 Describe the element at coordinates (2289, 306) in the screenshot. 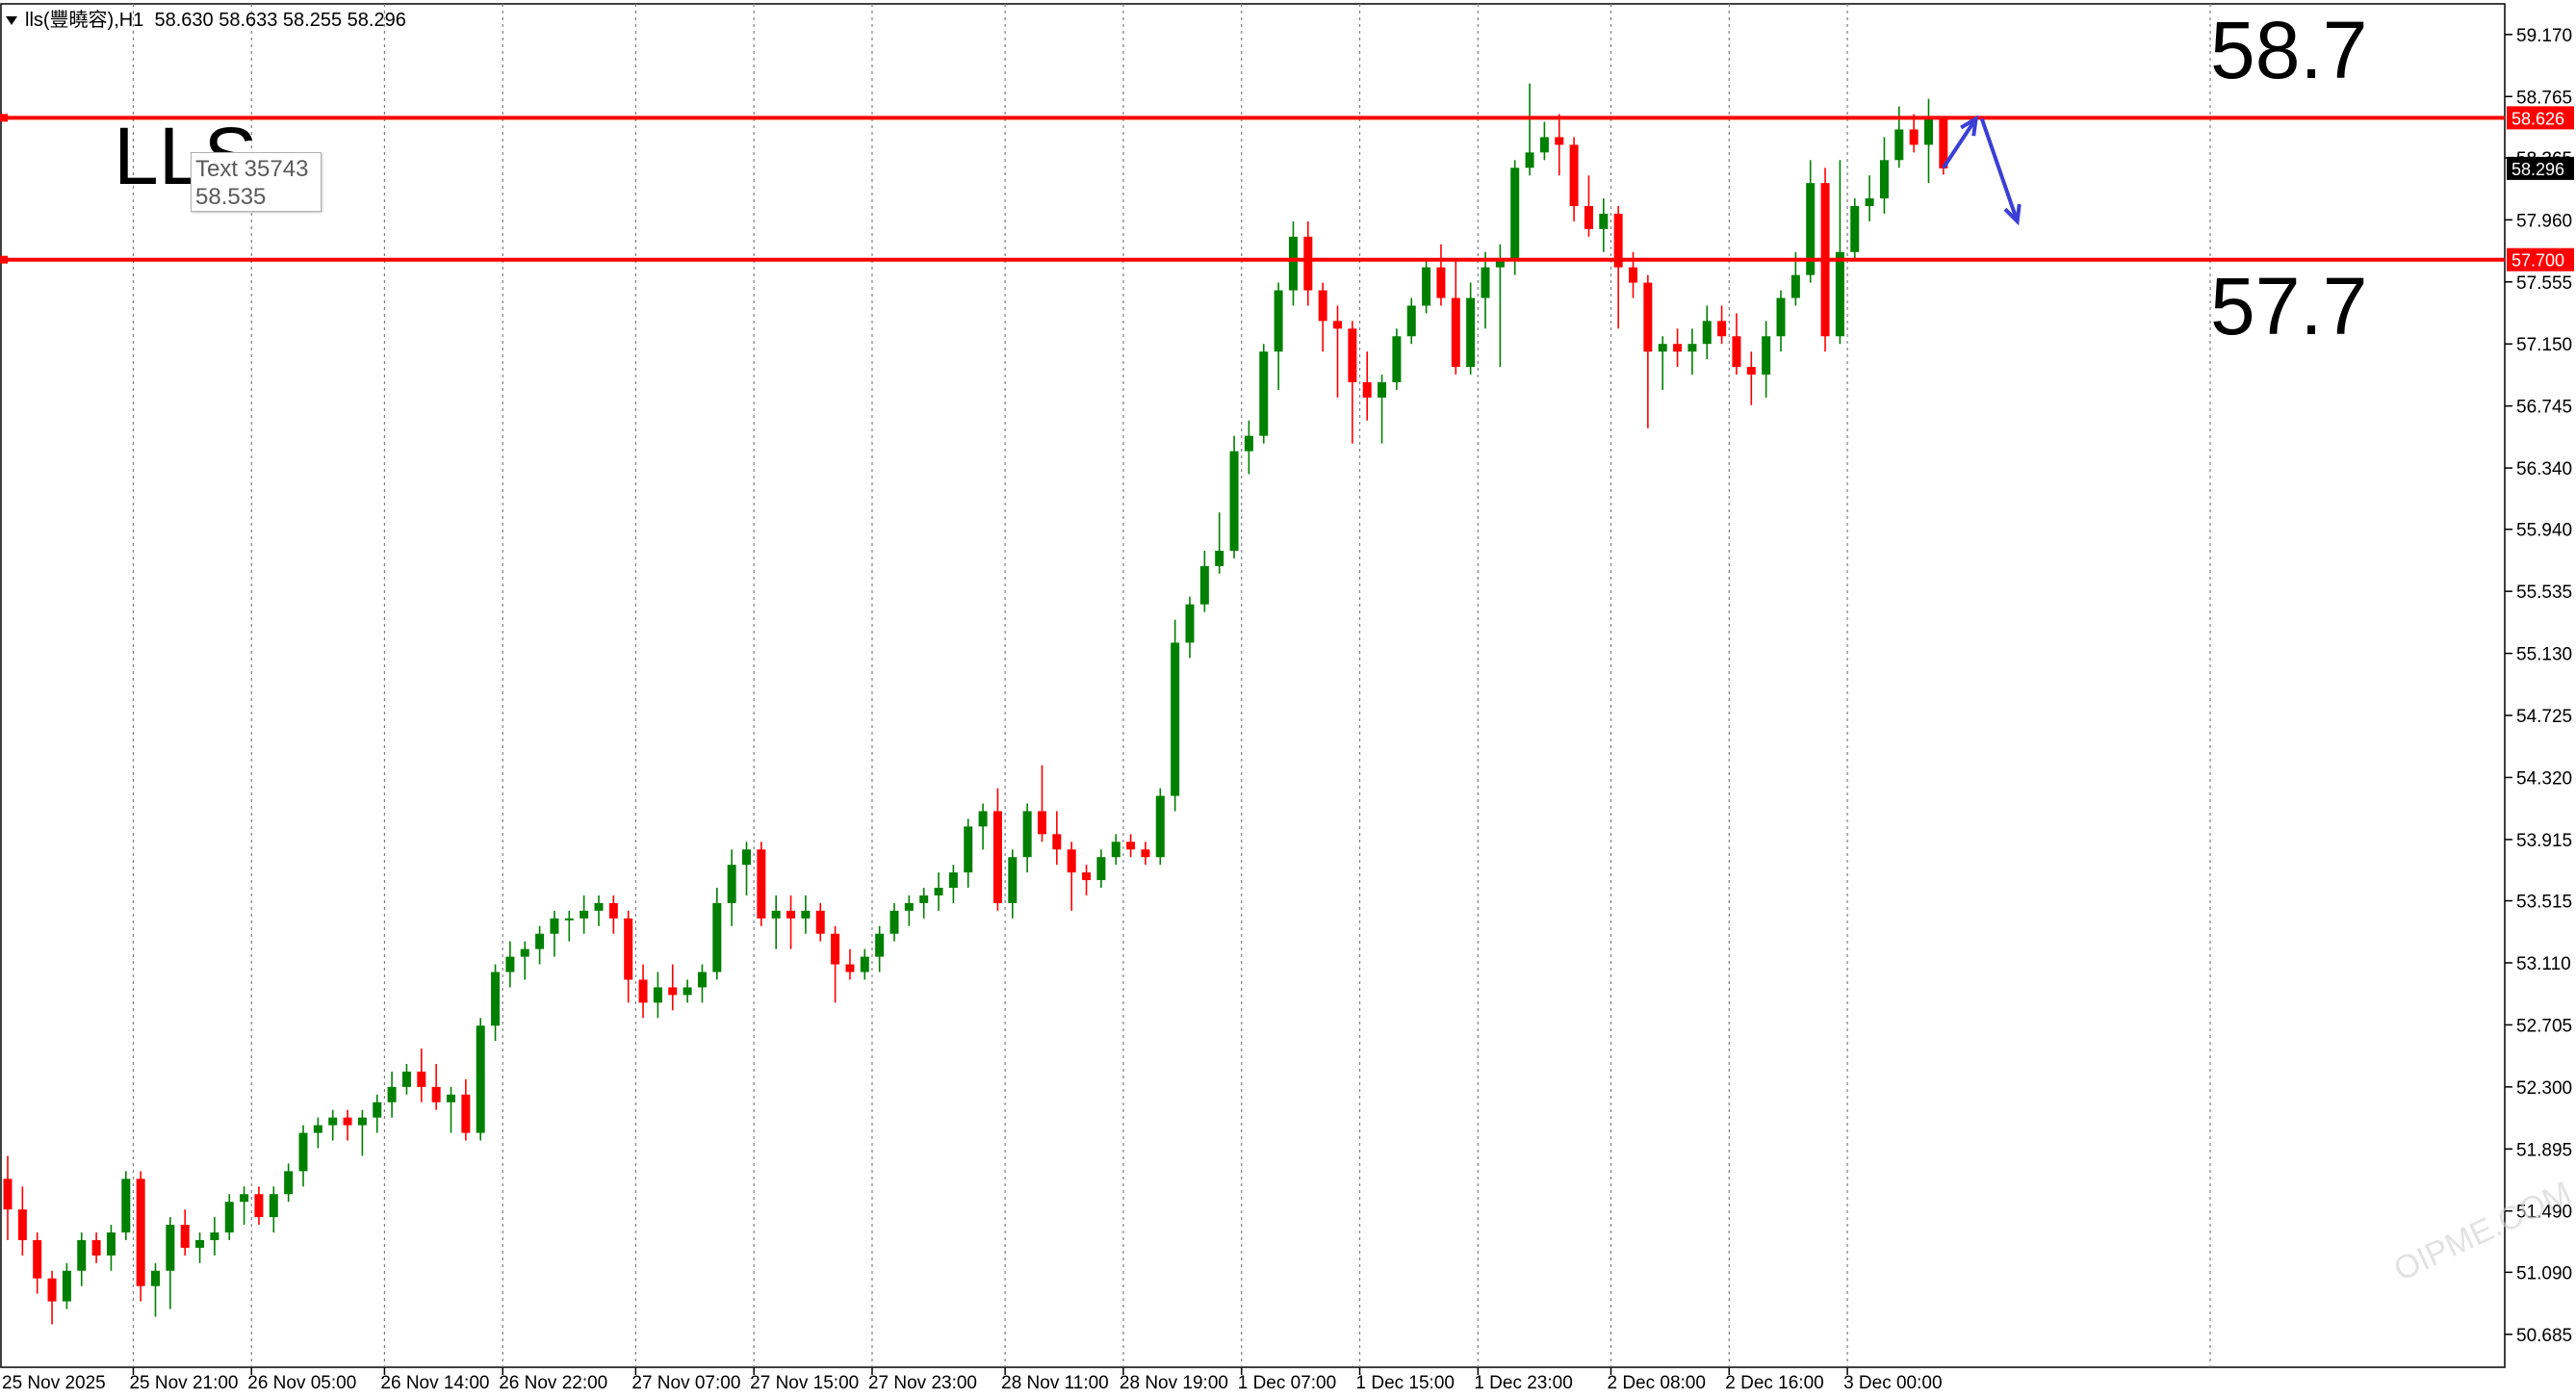

I see `lower-level-label: 57.7` at that location.